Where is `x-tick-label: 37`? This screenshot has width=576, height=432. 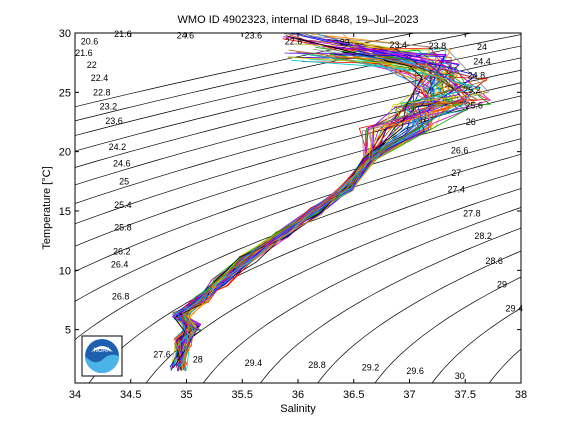 x-tick-label: 37 is located at coordinates (409, 395).